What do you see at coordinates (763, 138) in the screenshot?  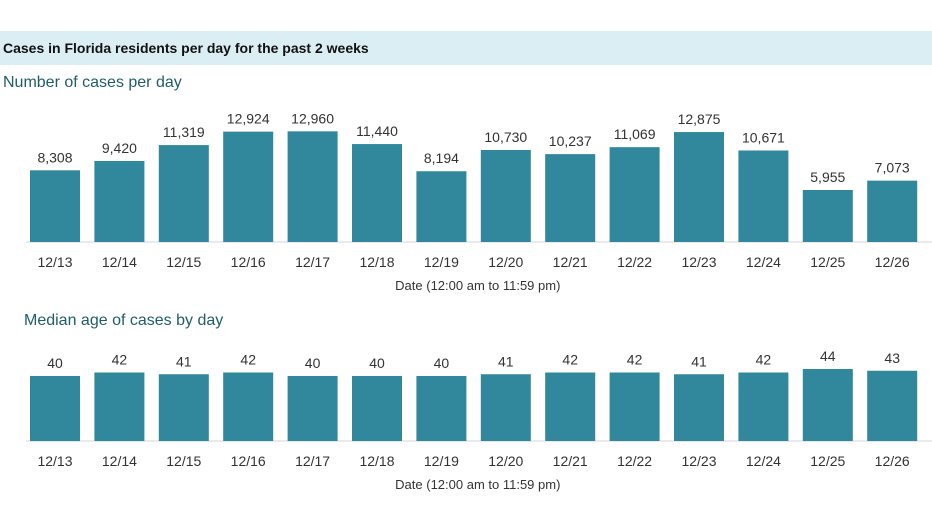 I see `data-label: 10,671` at bounding box center [763, 138].